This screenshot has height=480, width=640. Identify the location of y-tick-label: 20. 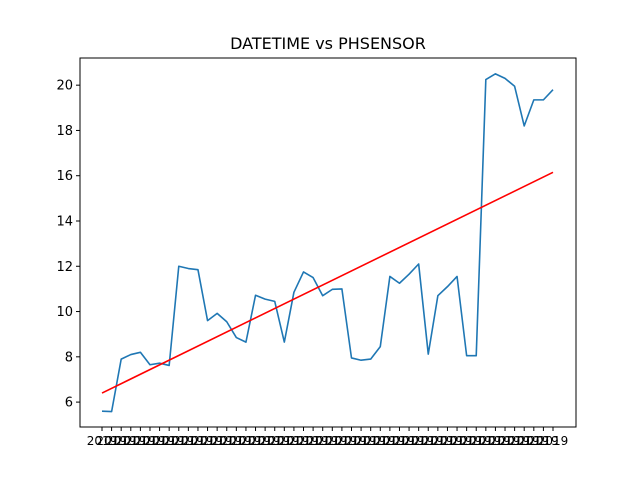
(64, 86).